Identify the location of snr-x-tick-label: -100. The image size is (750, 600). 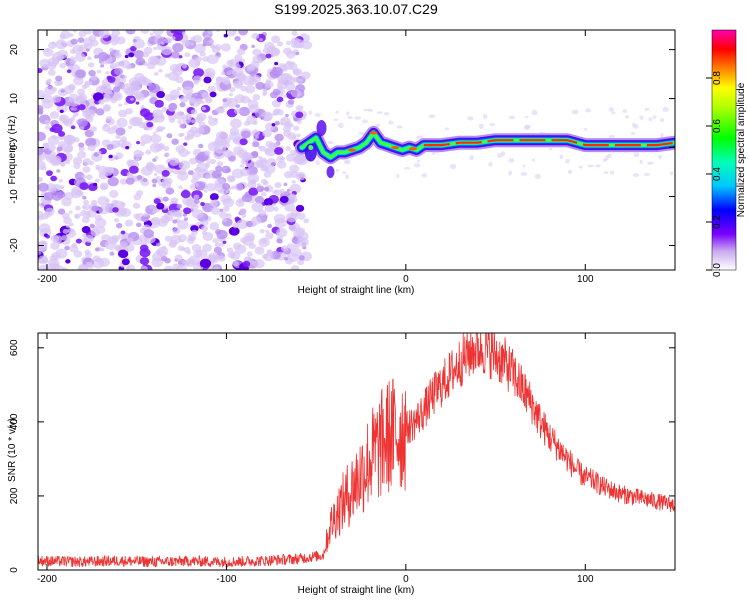
(226, 579).